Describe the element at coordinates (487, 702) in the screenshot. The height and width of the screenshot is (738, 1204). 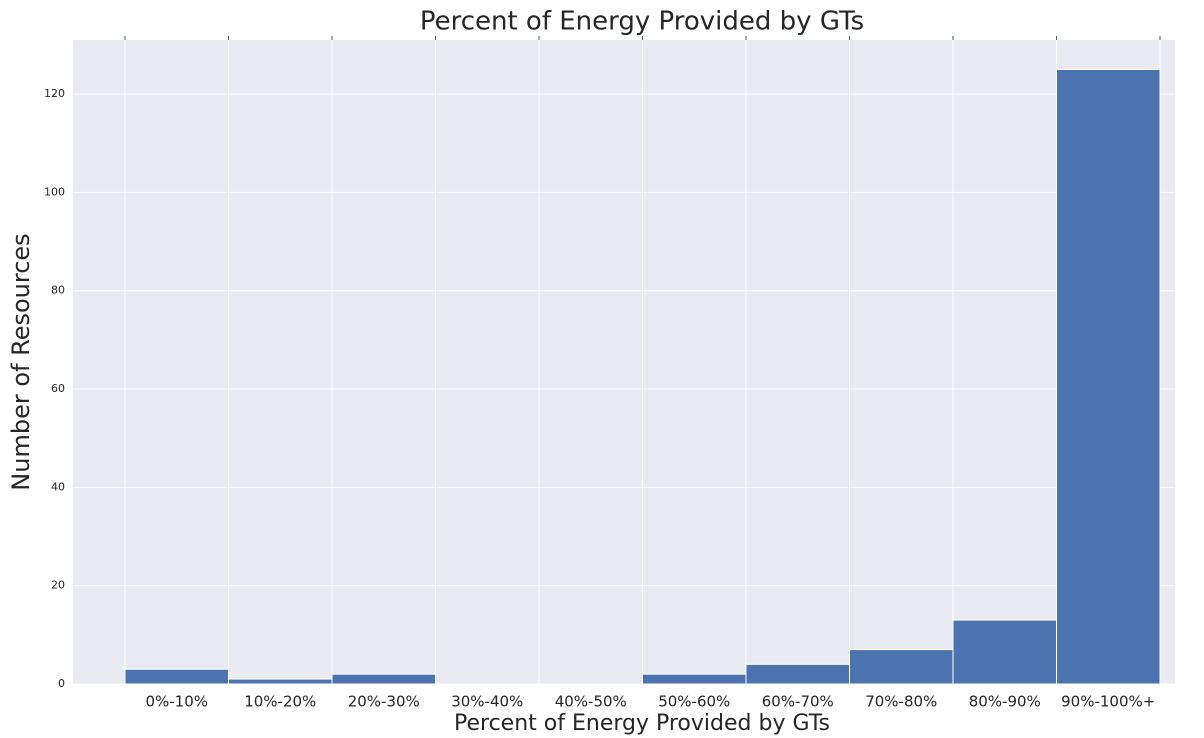
I see `x-tick-label: 30%-40%` at that location.